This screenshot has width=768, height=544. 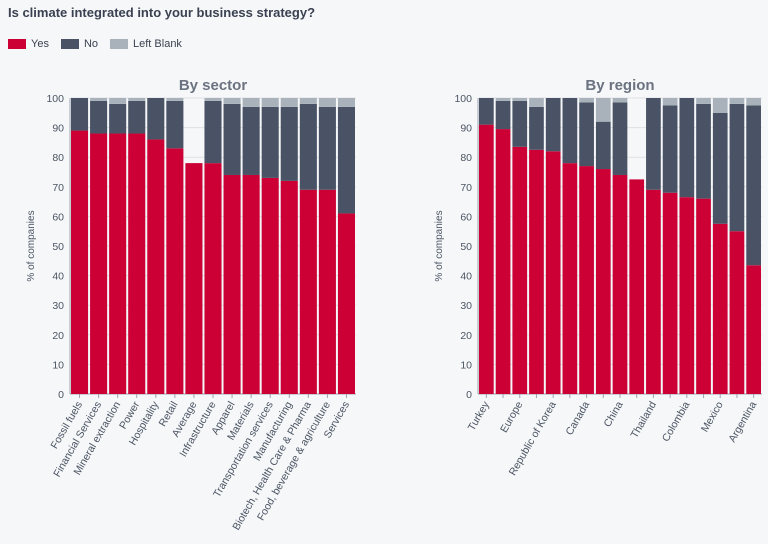 I want to click on legend-swatch-no, so click(x=69, y=44).